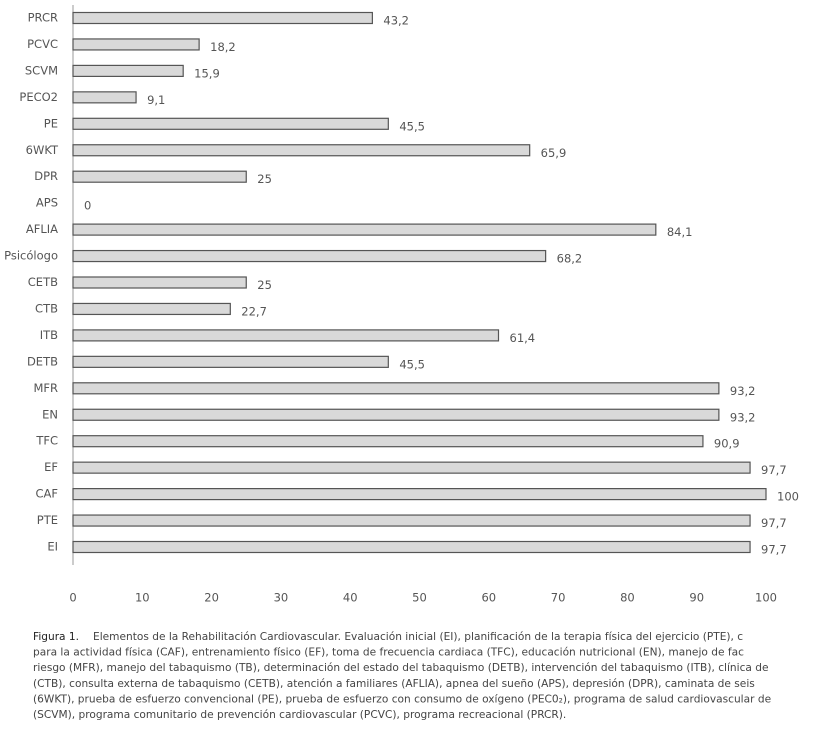  I want to click on y-tick-label: PCVC, so click(42, 44).